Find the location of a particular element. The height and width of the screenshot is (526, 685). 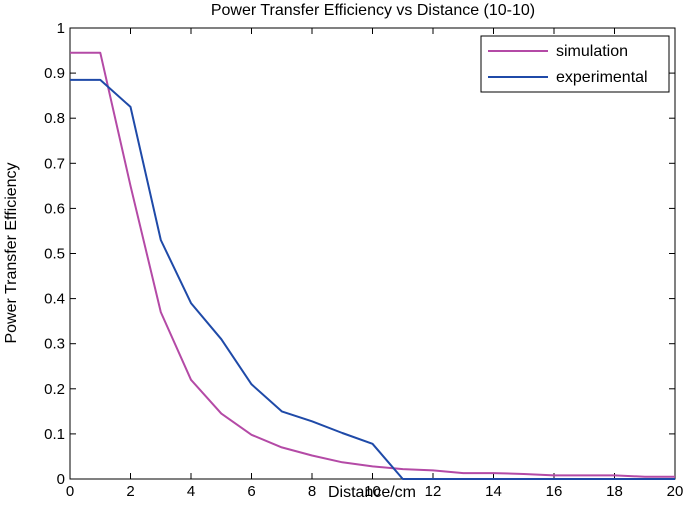

x-tick-label: 2 is located at coordinates (130, 491).